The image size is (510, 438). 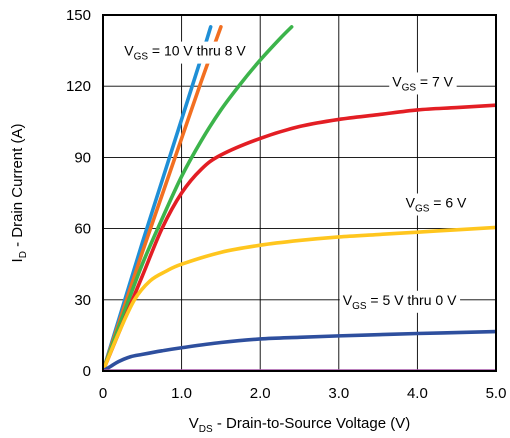 I want to click on x-tick-label: 3.0, so click(x=338, y=393).